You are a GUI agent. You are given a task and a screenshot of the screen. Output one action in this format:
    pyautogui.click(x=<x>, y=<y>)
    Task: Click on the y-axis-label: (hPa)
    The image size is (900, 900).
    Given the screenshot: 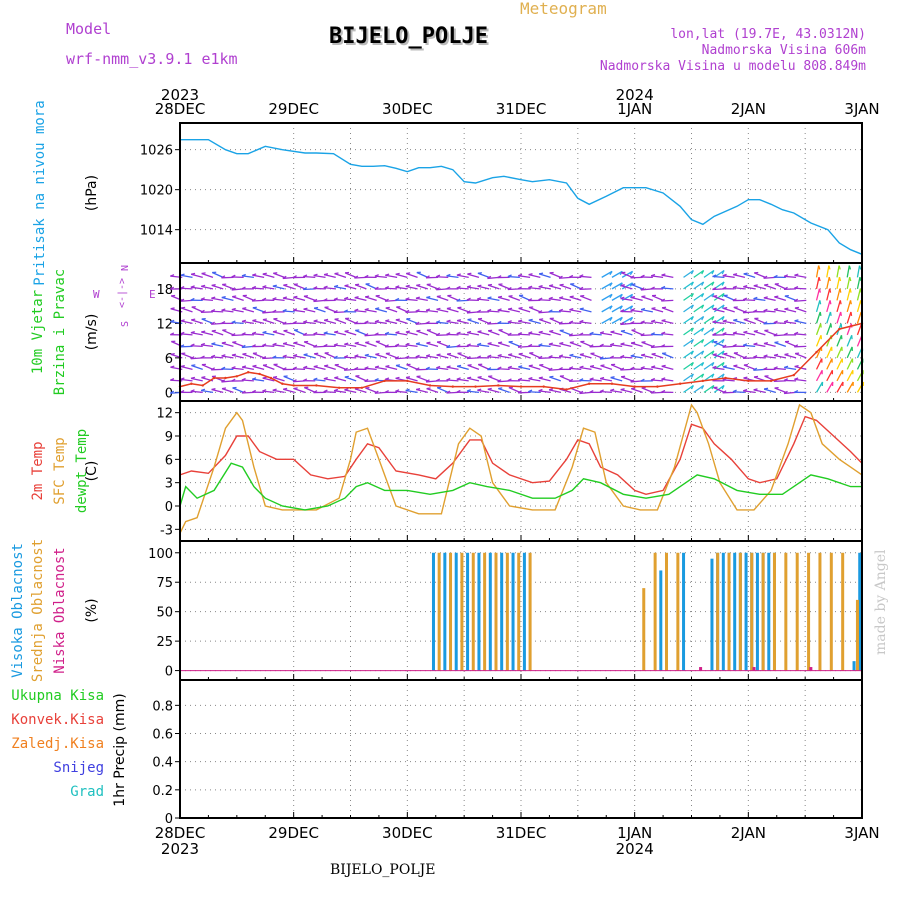 What is the action you would take?
    pyautogui.click(x=92, y=193)
    